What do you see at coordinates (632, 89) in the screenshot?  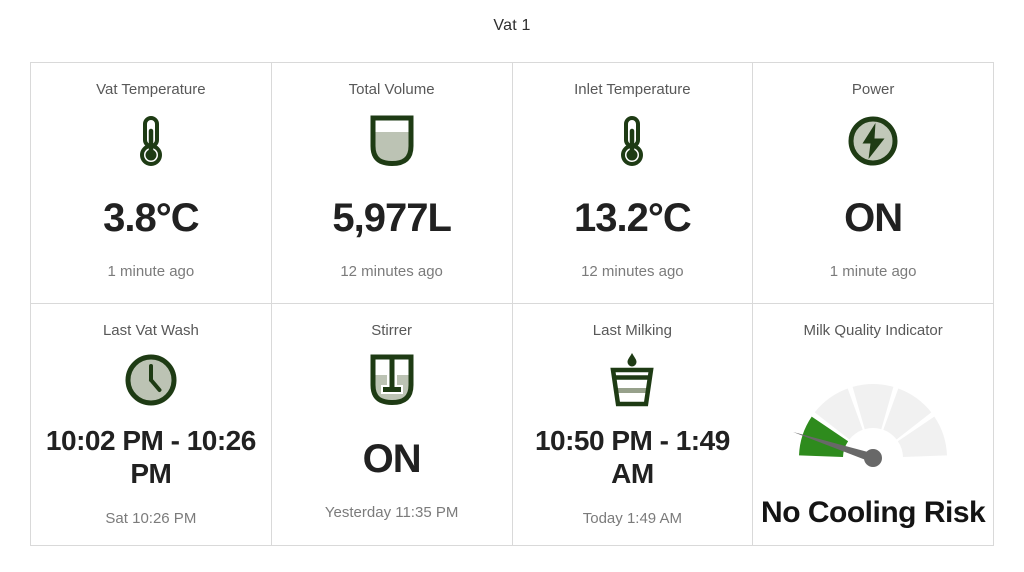 I see `tile-label: Inlet Temperature` at bounding box center [632, 89].